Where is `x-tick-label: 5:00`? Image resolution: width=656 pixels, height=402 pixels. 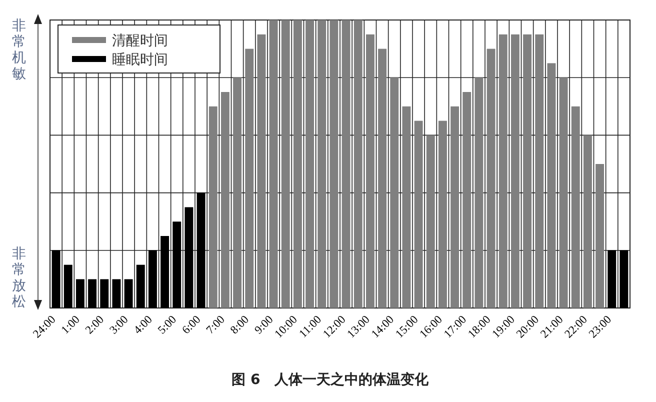
x-tick-label: 5:00 is located at coordinates (168, 325).